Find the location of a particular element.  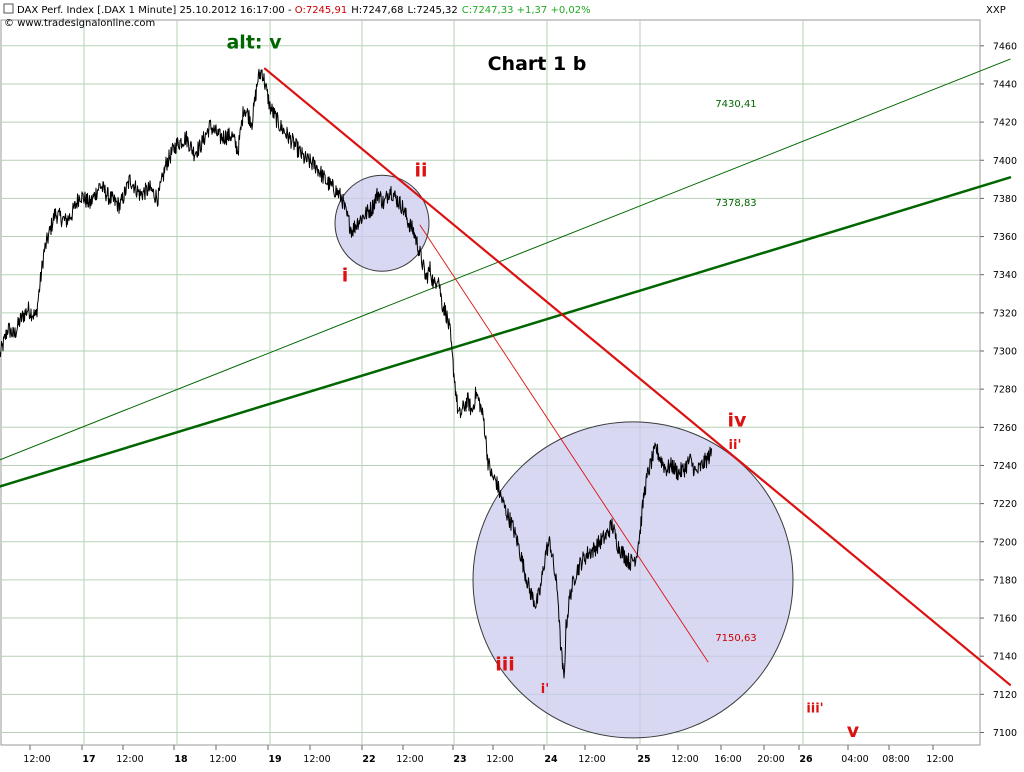

x-tick-label: 26 is located at coordinates (806, 759).